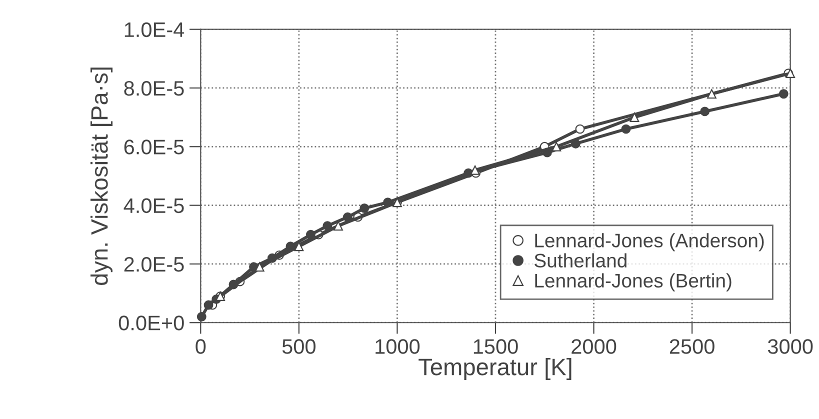 Image resolution: width=819 pixels, height=419 pixels. I want to click on legend-label: Lennard-Jones (Bertin), so click(633, 282).